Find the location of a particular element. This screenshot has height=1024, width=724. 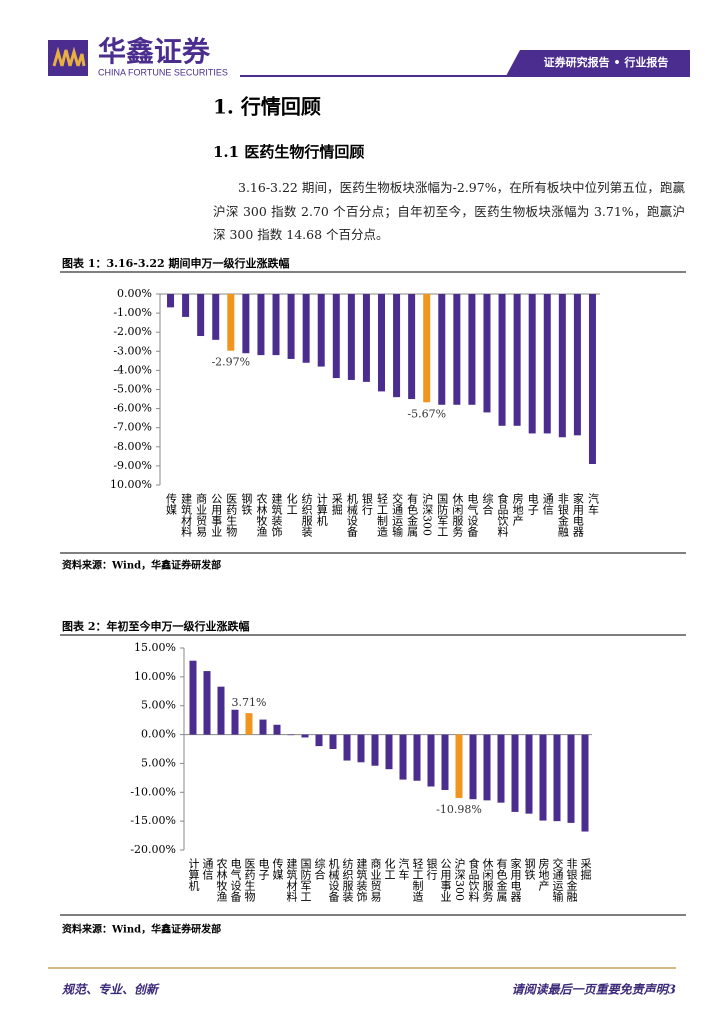

x-tick-label: 电气设备 is located at coordinates (235, 880).